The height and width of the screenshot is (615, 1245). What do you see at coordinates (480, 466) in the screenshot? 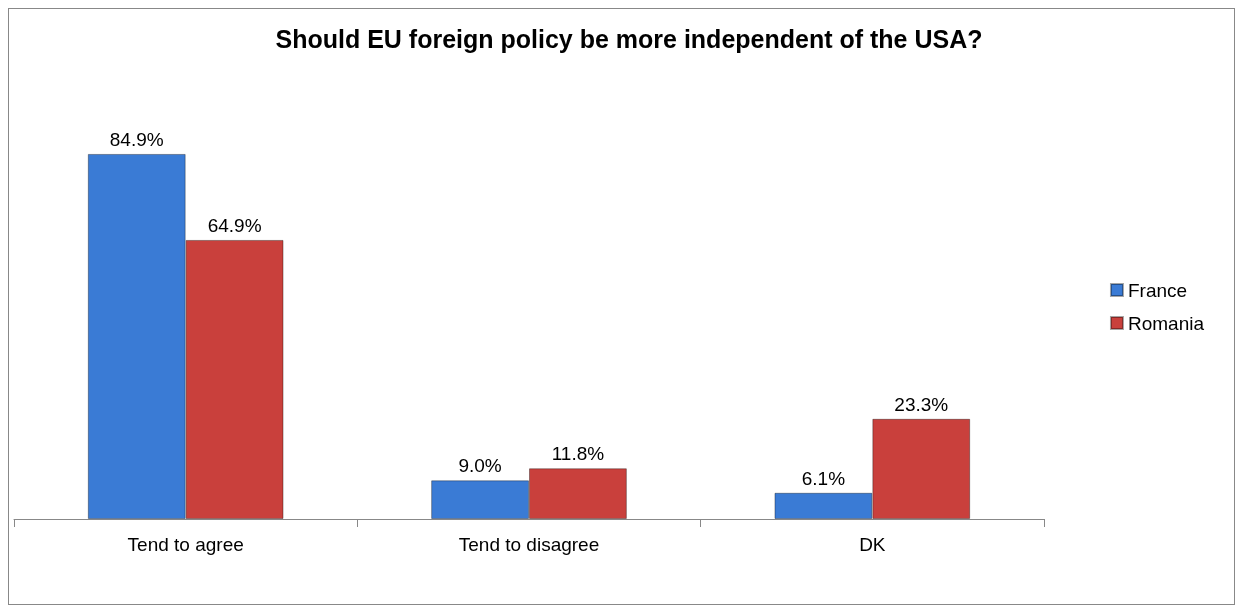
I see `data-label: 9.0%` at bounding box center [480, 466].